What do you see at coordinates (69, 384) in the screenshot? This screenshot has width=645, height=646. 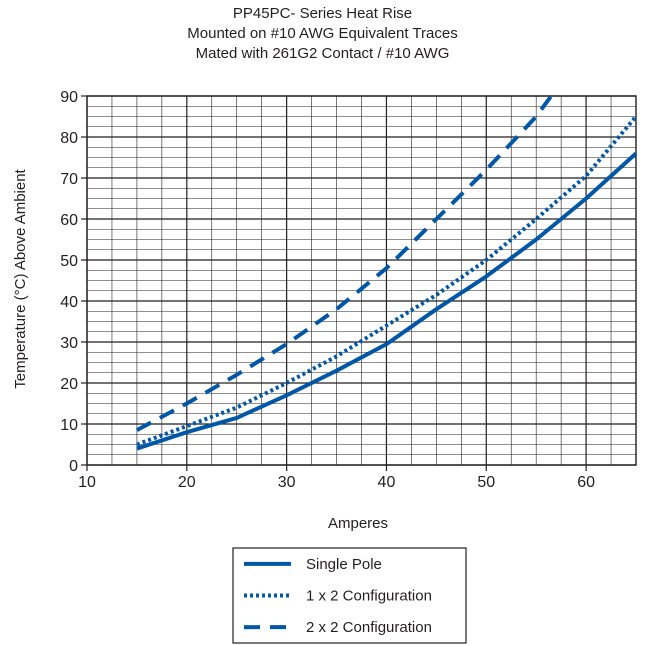 I see `y-tick-label: 20` at bounding box center [69, 384].